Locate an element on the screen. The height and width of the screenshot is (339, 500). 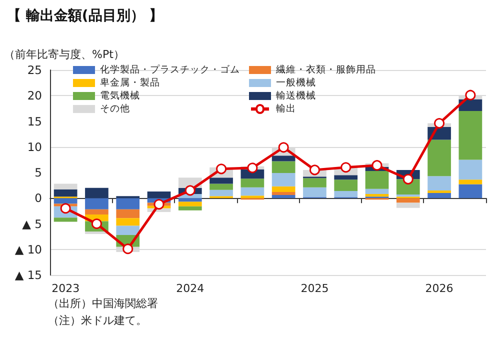
legend-label: 卑金属・製品 is located at coordinates (130, 82).